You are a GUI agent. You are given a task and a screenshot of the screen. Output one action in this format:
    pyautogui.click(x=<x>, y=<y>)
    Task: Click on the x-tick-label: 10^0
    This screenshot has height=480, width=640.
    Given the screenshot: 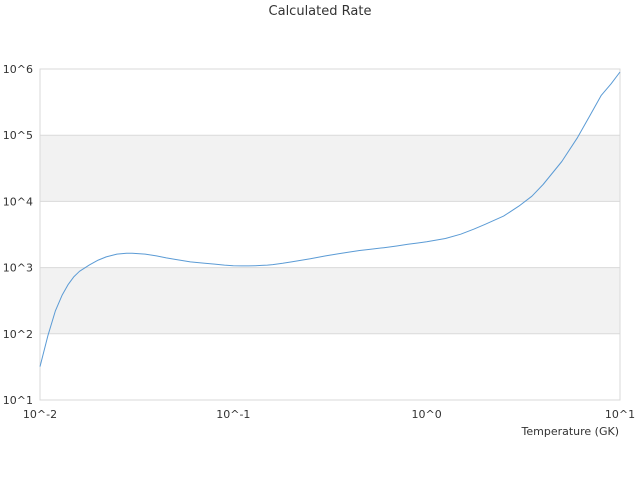 What is the action you would take?
    pyautogui.click(x=427, y=414)
    